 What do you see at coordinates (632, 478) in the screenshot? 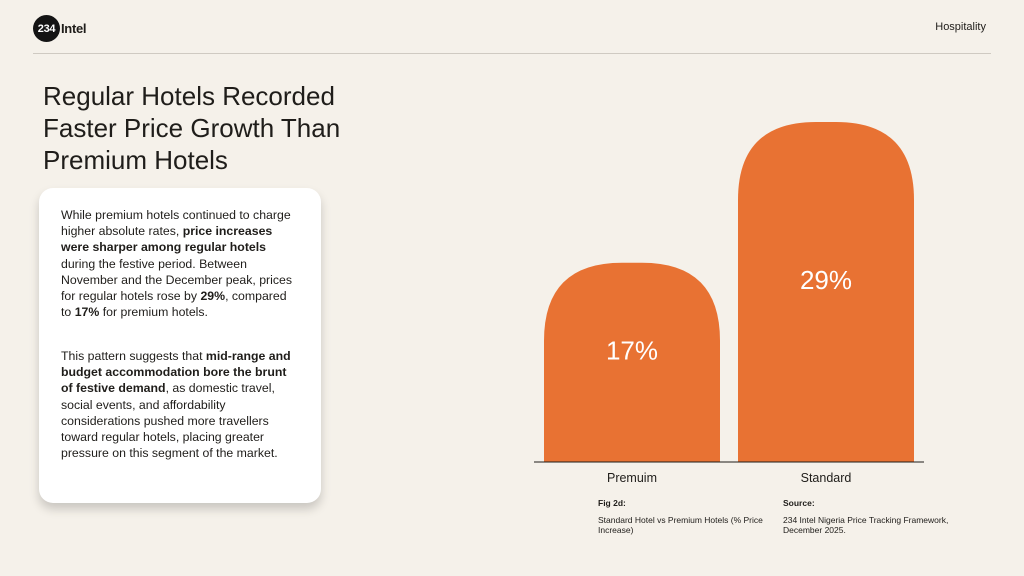
I see `category-label: Premuim` at bounding box center [632, 478].